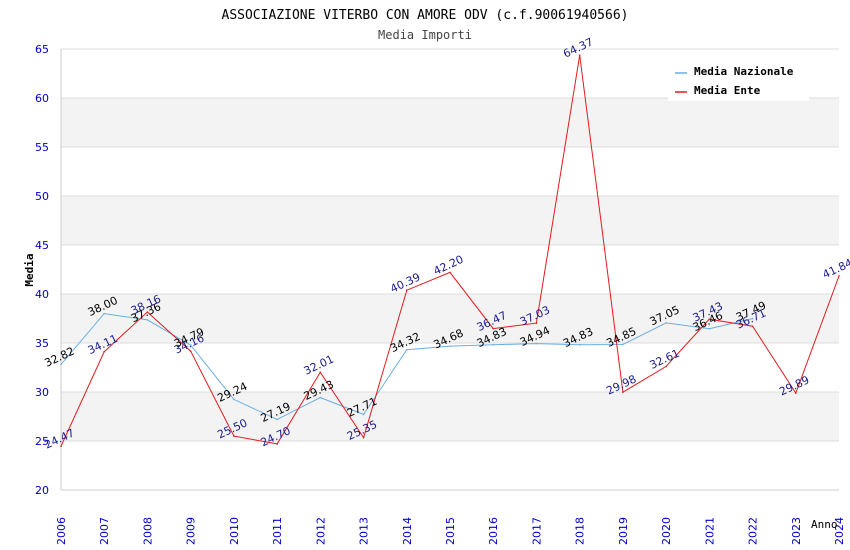 The width and height of the screenshot is (850, 550). I want to click on chart-subtitle: Media Importi, so click(425, 35).